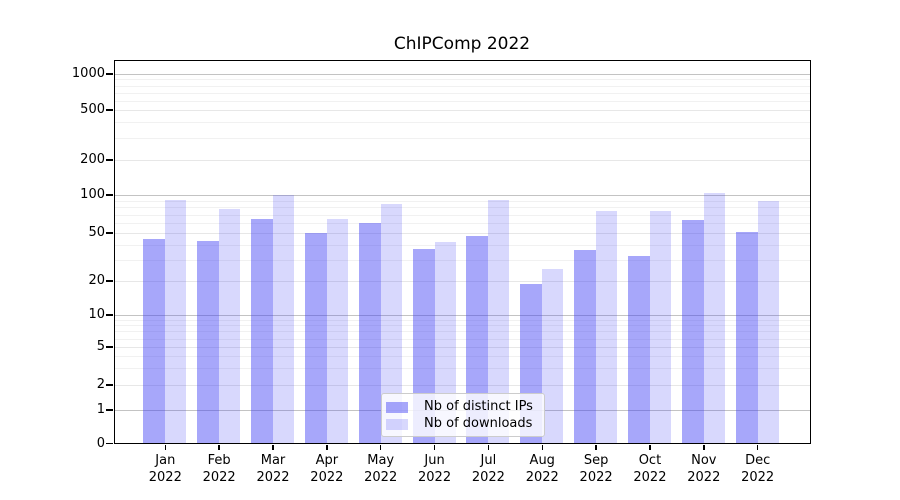 Image resolution: width=900 pixels, height=500 pixels. I want to click on legend-label-downloads: Nb of downloads, so click(478, 423).